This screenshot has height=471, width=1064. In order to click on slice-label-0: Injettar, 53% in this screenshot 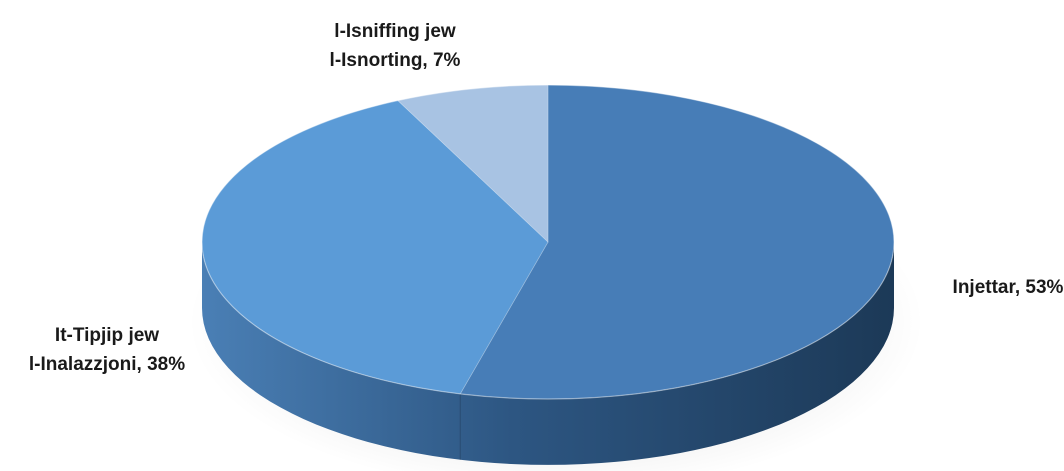, I will do `click(1008, 287)`.